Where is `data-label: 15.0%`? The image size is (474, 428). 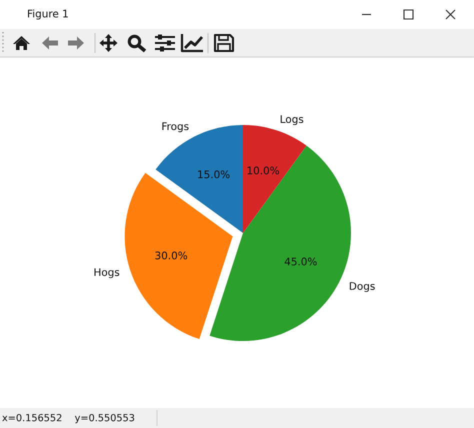 data-label: 15.0% is located at coordinates (214, 174).